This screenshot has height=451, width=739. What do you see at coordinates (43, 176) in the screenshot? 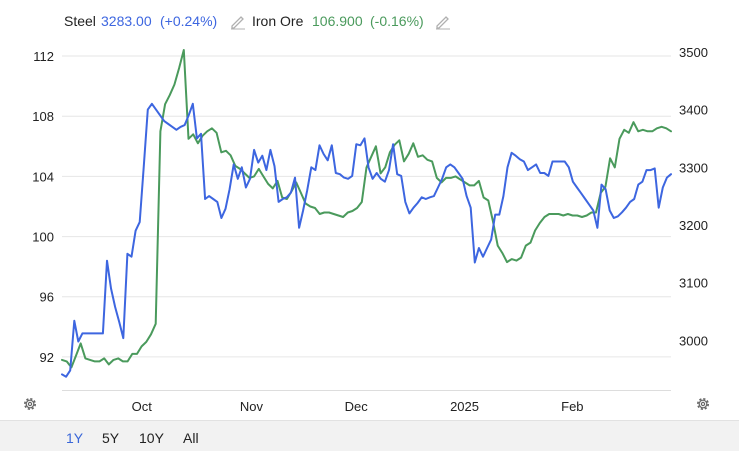
I see `left-tick-label: 104` at bounding box center [43, 176].